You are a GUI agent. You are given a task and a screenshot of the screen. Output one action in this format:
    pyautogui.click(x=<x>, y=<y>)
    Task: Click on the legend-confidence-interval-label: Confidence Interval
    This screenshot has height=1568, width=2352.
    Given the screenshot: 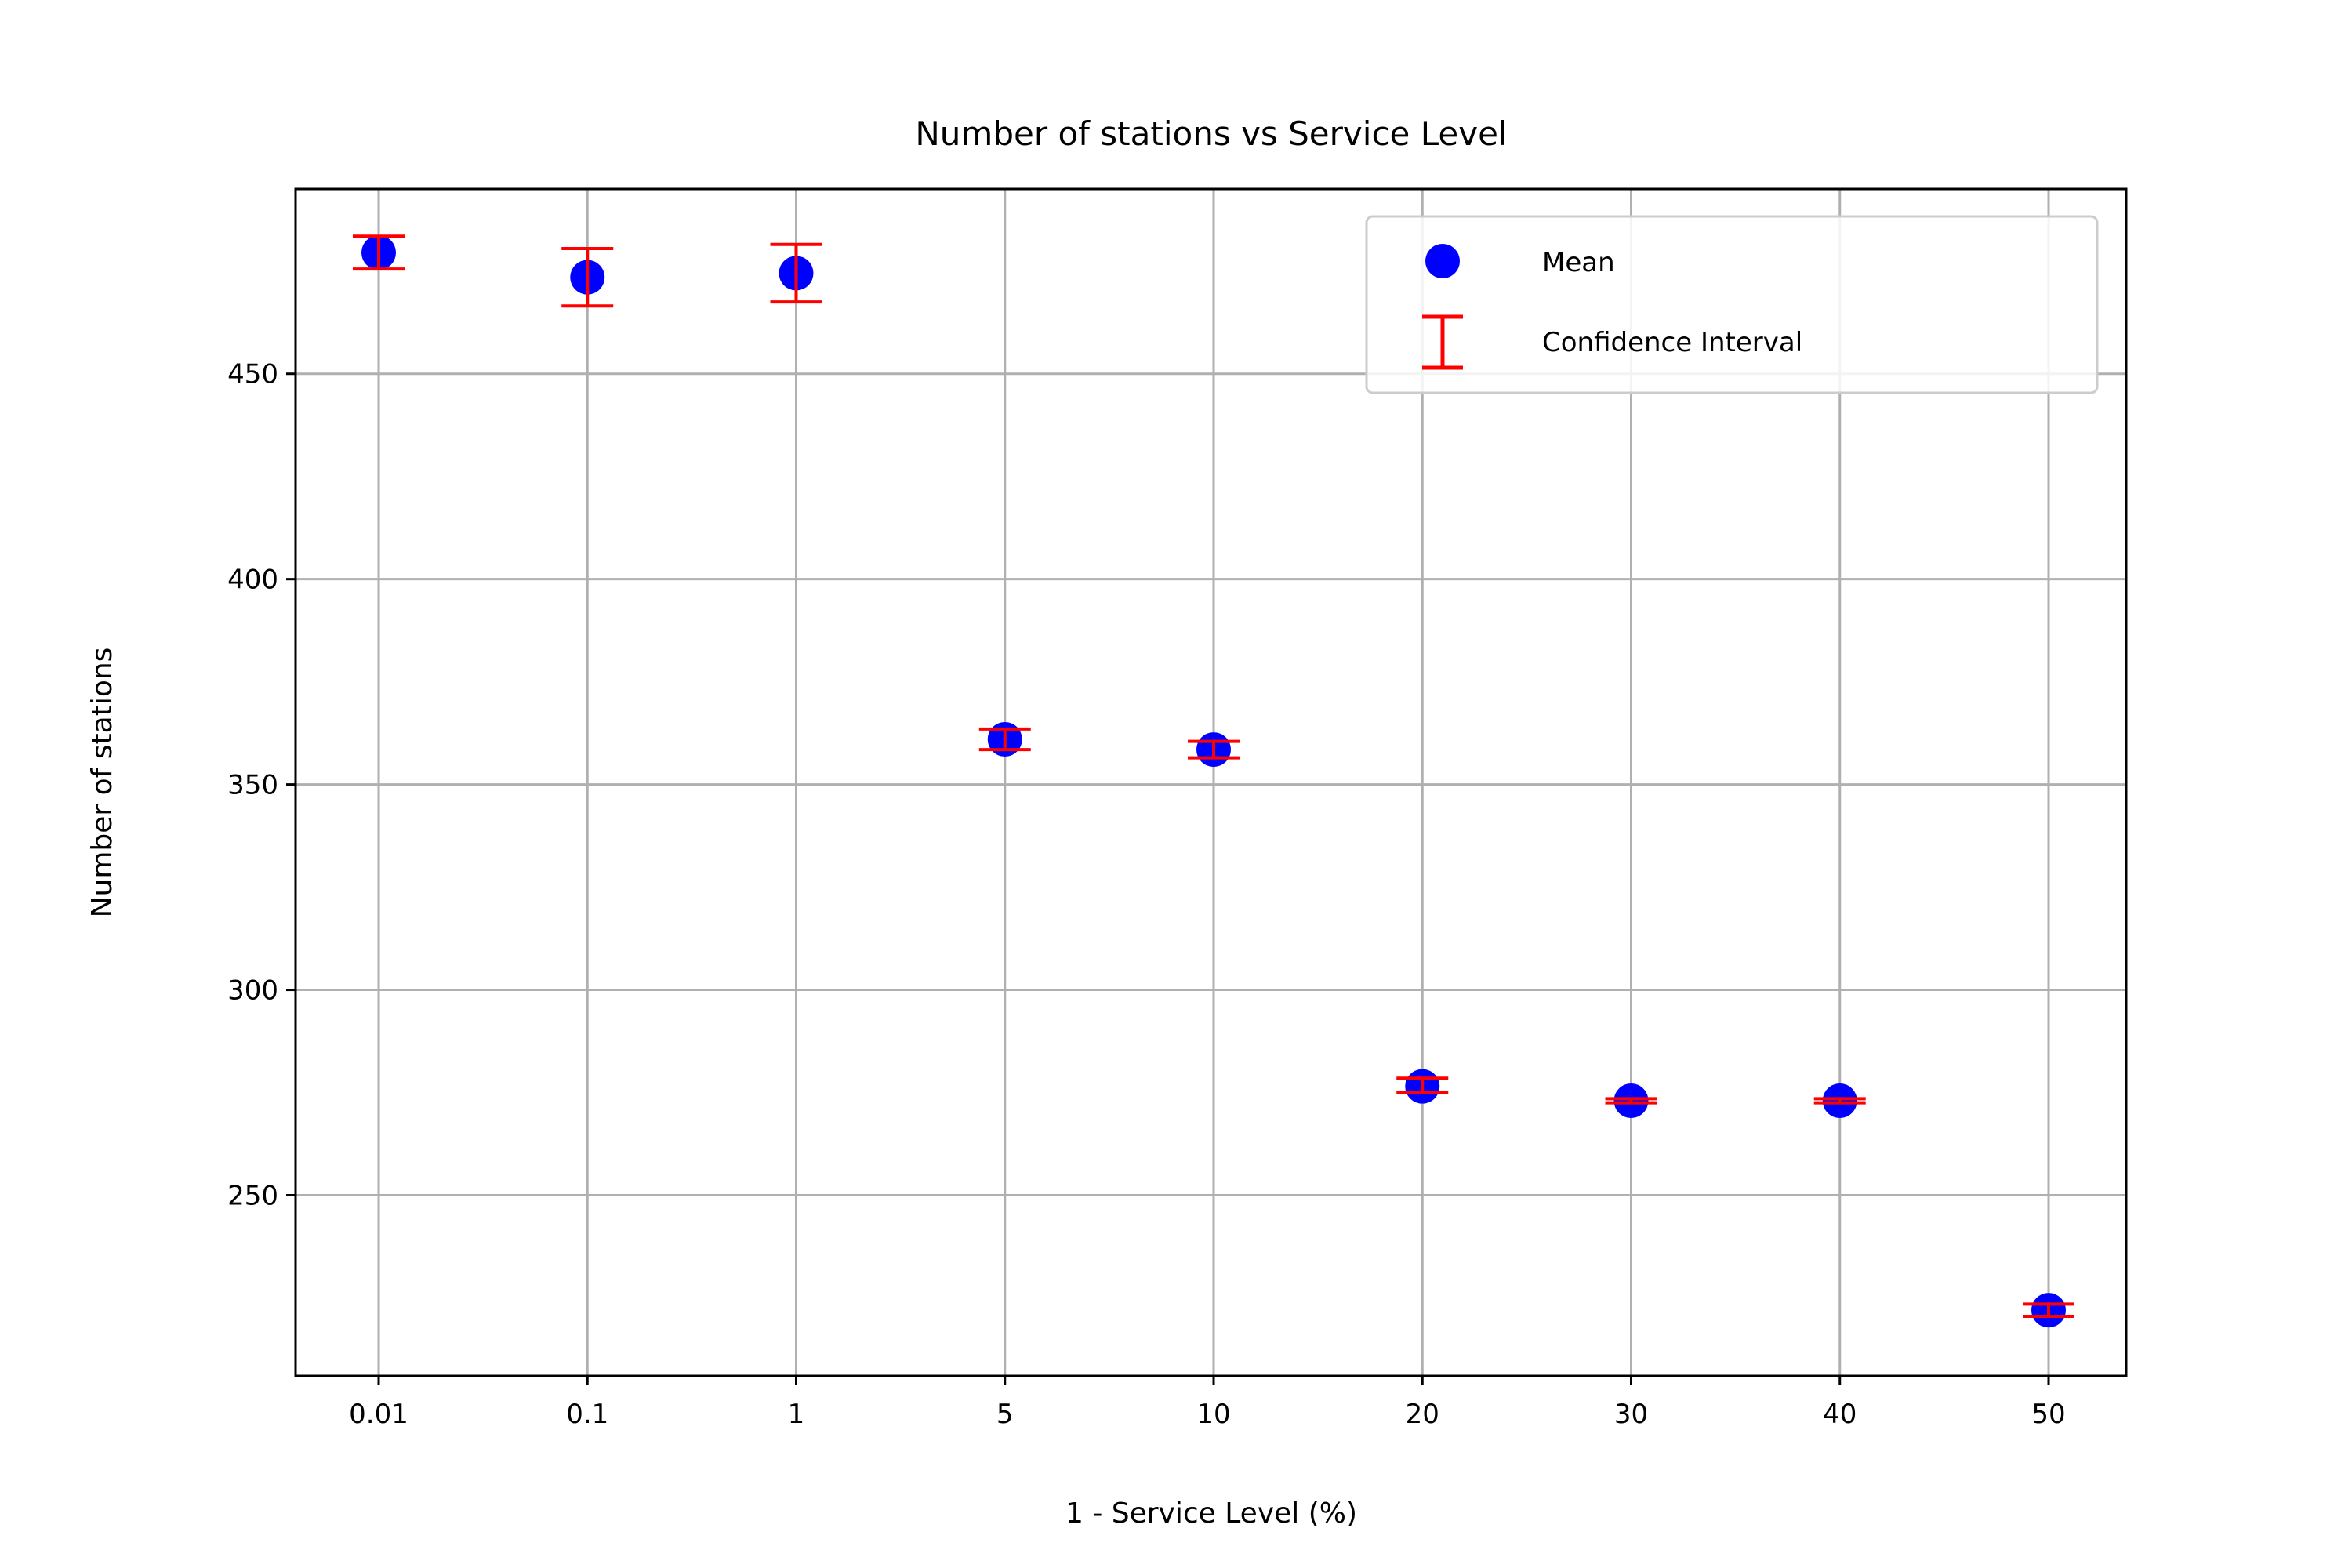 What is the action you would take?
    pyautogui.click(x=1672, y=342)
    